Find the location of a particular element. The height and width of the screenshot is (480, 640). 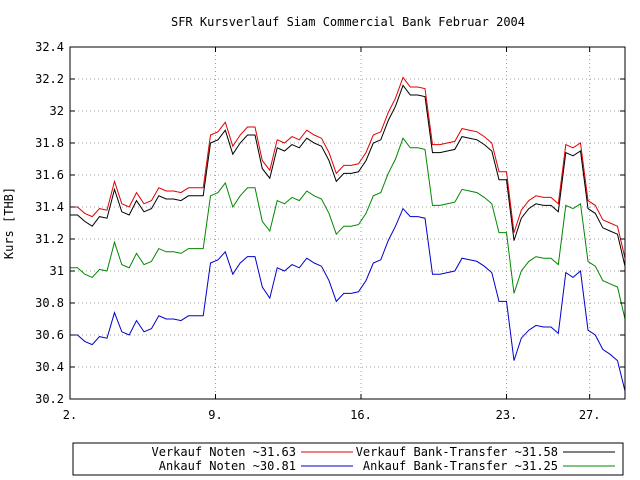

x-tick-label: 23. is located at coordinates (507, 415).